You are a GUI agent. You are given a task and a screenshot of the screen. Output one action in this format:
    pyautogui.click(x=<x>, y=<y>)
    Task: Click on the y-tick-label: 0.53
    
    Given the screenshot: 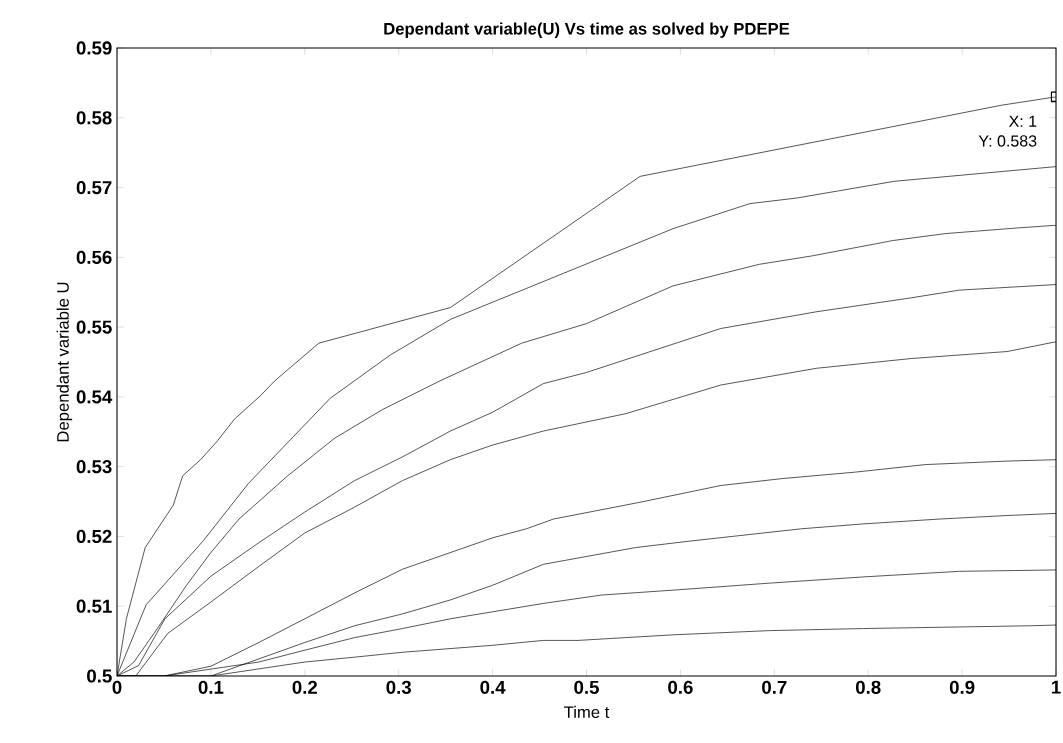 What is the action you would take?
    pyautogui.click(x=94, y=467)
    